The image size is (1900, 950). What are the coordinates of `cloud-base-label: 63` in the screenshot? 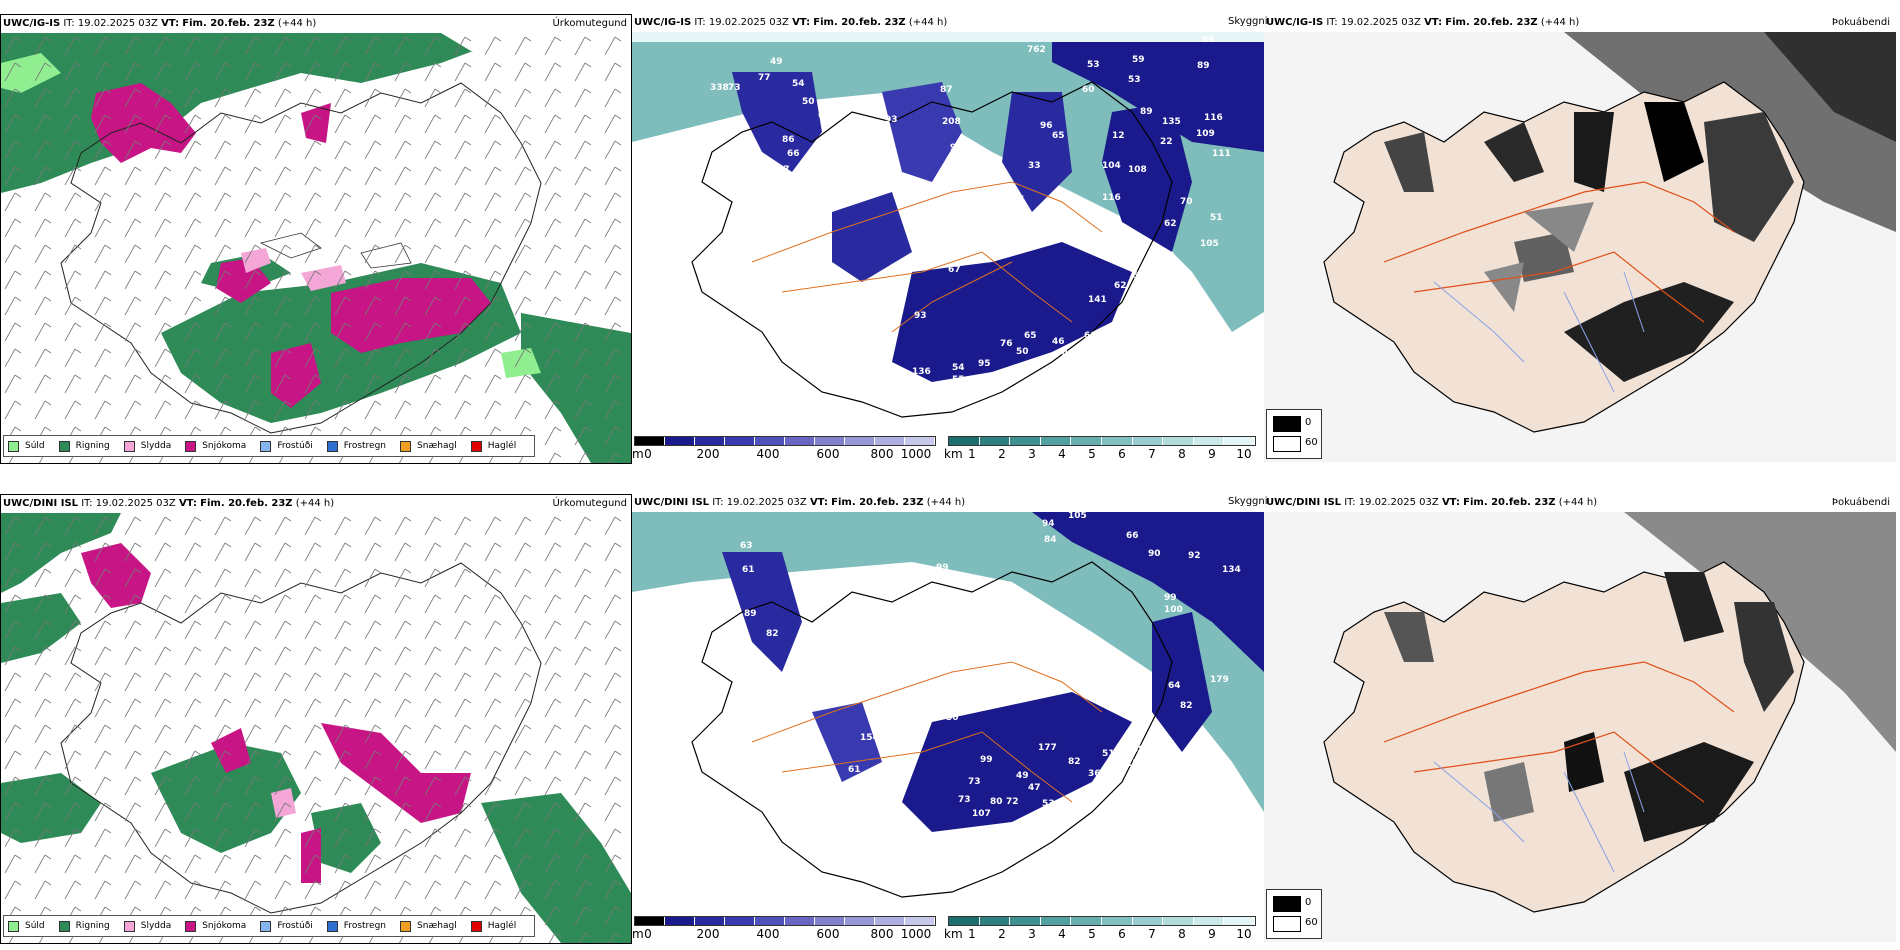 It's located at (746, 546).